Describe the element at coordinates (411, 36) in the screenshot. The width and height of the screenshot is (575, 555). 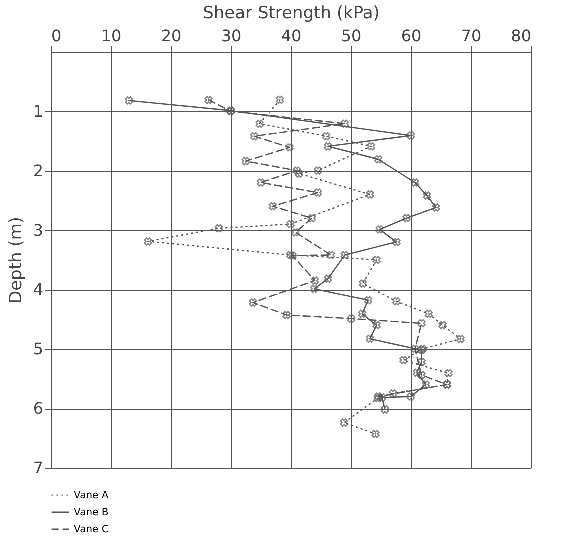
I see `x-tick-label: 60` at that location.